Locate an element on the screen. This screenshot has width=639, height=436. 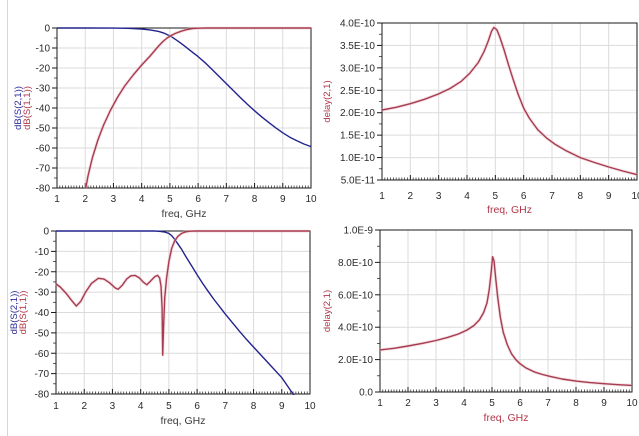
trace-delay21-halo is located at coordinates (506, 321).